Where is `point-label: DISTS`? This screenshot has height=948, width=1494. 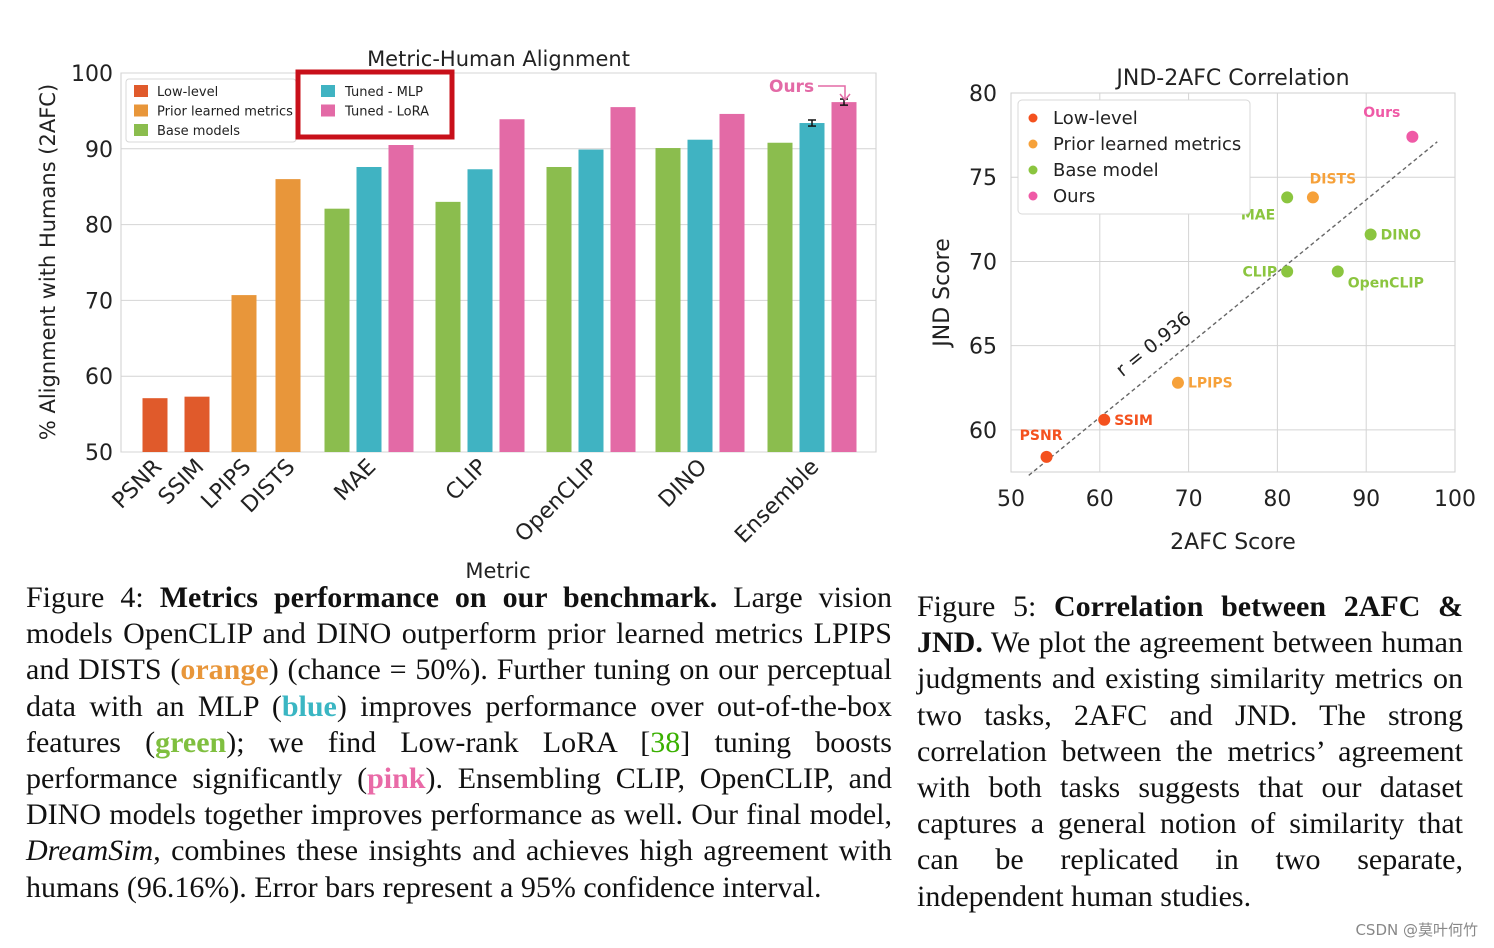 point-label: DISTS is located at coordinates (1333, 179).